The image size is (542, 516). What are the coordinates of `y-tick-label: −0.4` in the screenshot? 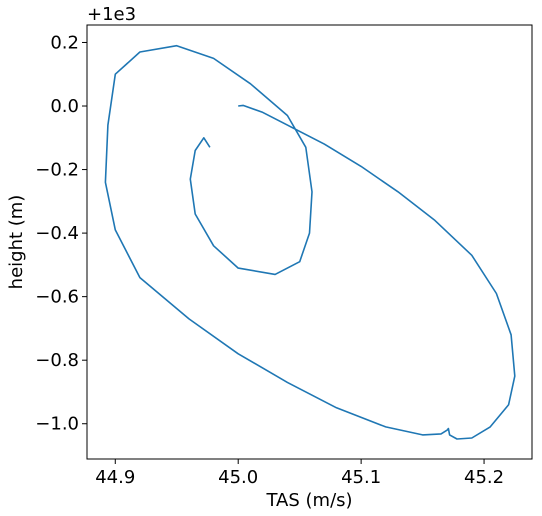 It's located at (57, 233).